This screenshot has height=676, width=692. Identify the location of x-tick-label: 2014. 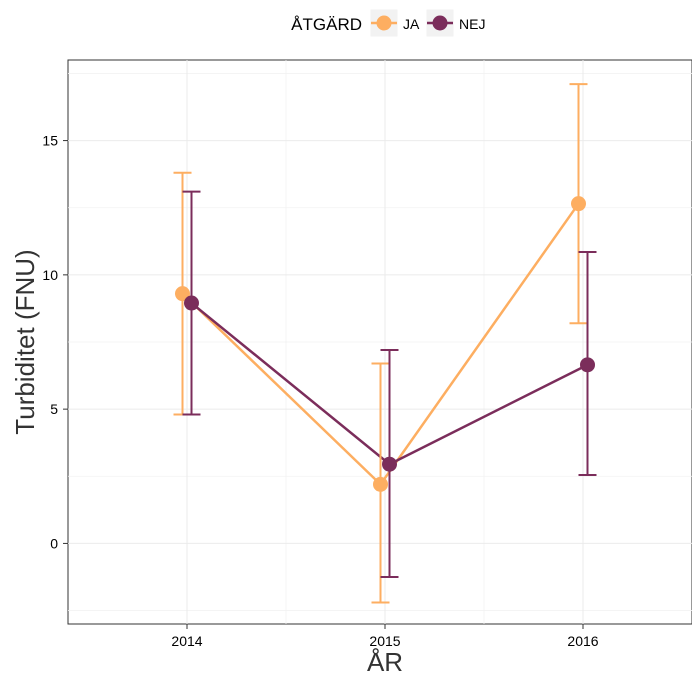
(186, 641).